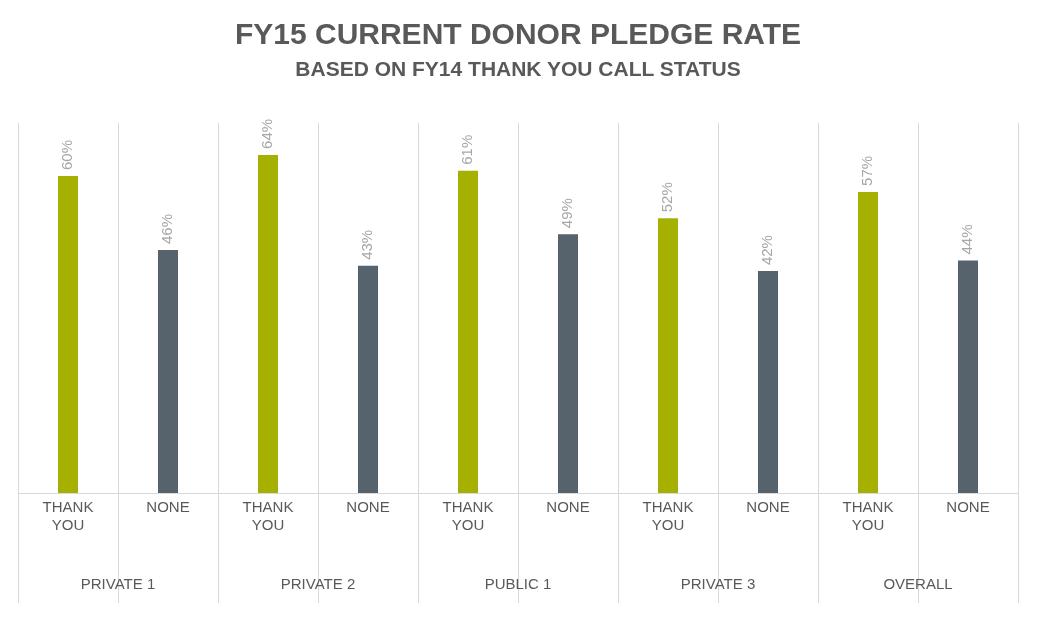 This screenshot has height=628, width=1038. Describe the element at coordinates (767, 250) in the screenshot. I see `data-label: 42%` at that location.